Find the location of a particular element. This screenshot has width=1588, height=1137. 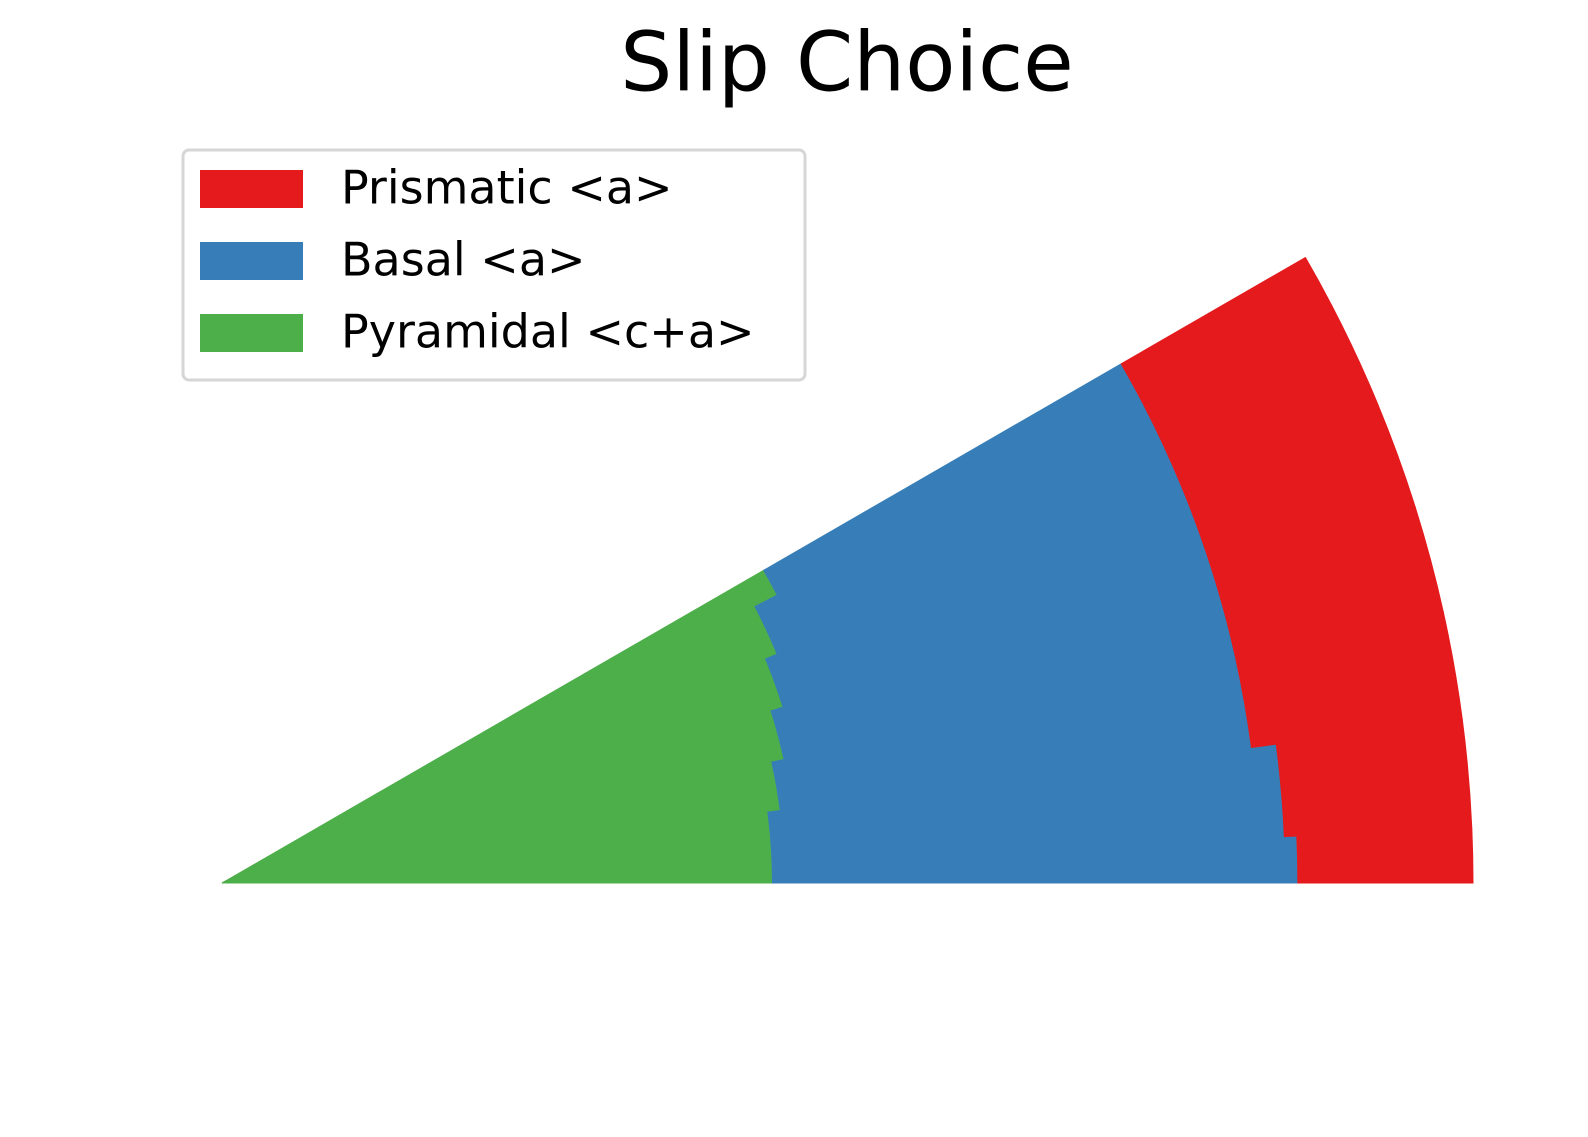

chart-title: Slip Choice is located at coordinates (846, 62).